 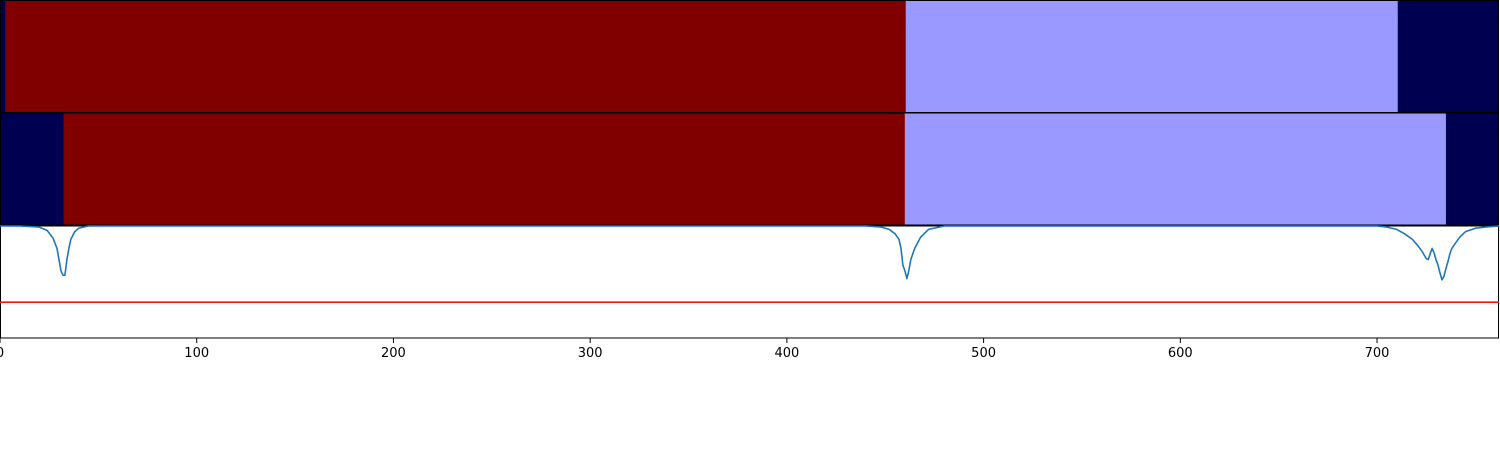 I want to click on x-tick-label: 700, so click(x=1377, y=353).